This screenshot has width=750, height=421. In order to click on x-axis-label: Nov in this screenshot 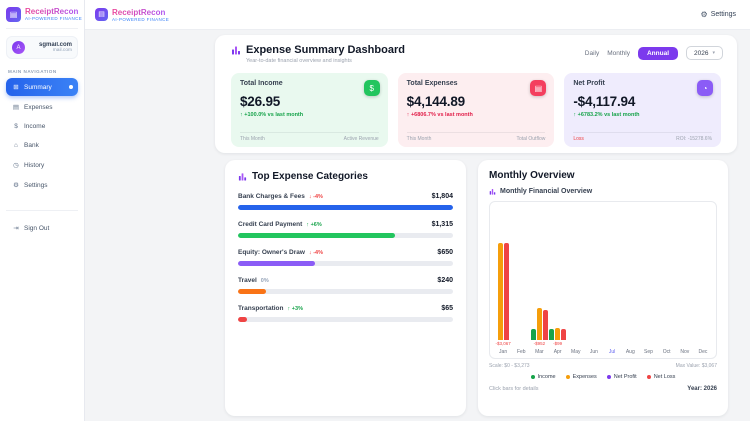, I will do `click(685, 352)`.